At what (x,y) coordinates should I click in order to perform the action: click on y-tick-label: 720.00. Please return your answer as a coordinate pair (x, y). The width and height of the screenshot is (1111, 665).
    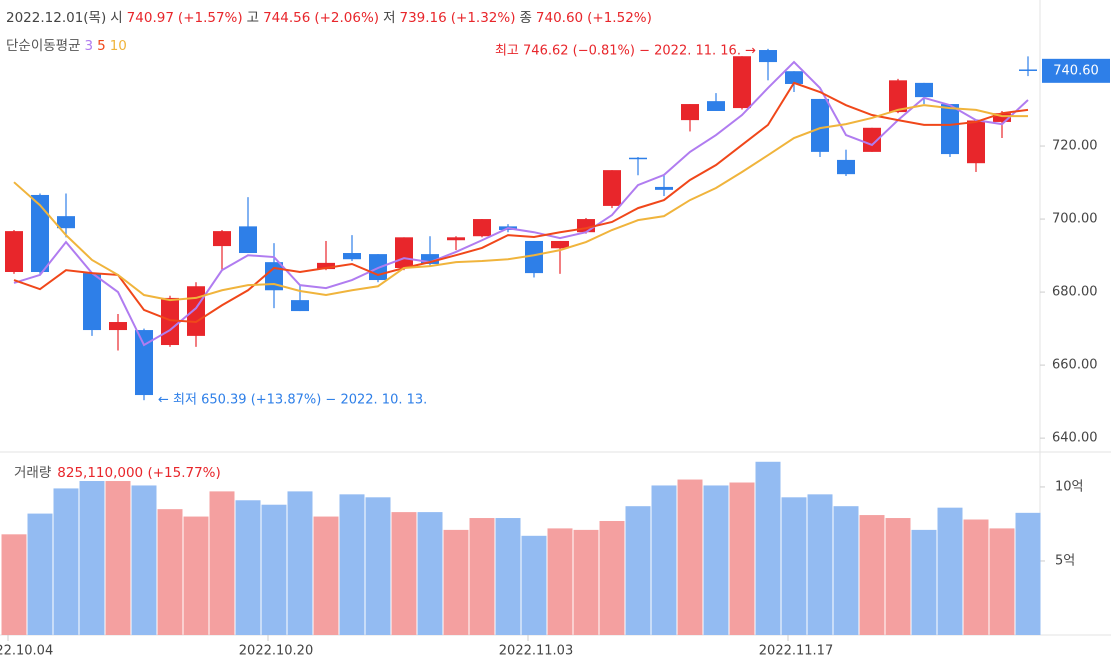
    Looking at the image, I should click on (1075, 146).